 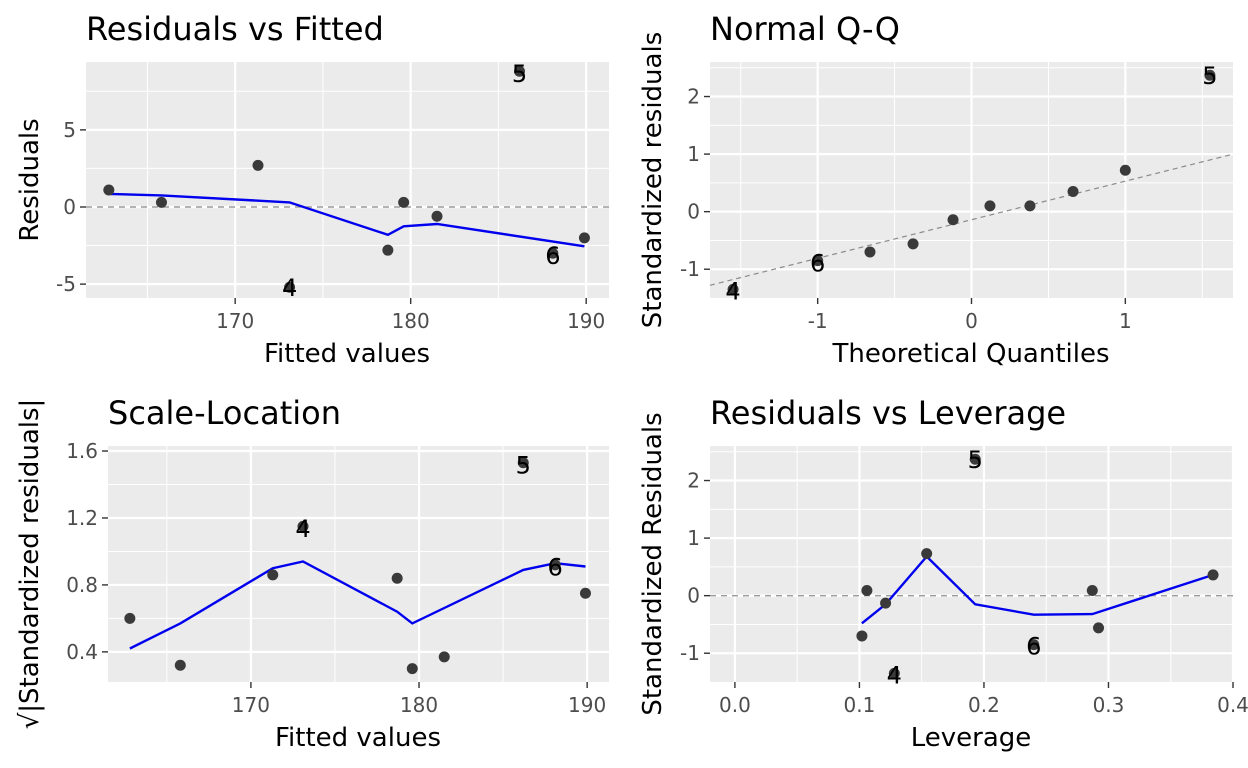 I want to click on plot-title: Normal Q-Q, so click(x=805, y=29).